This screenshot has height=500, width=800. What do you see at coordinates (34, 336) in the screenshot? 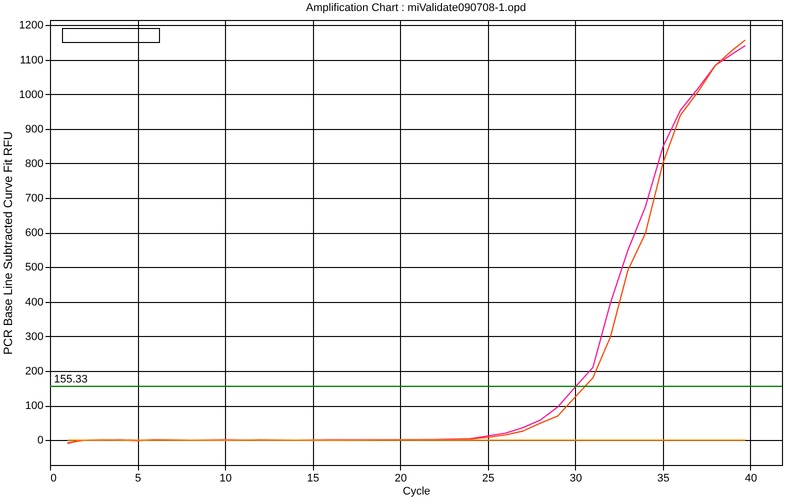
I see `y-tick-label: 300` at bounding box center [34, 336].